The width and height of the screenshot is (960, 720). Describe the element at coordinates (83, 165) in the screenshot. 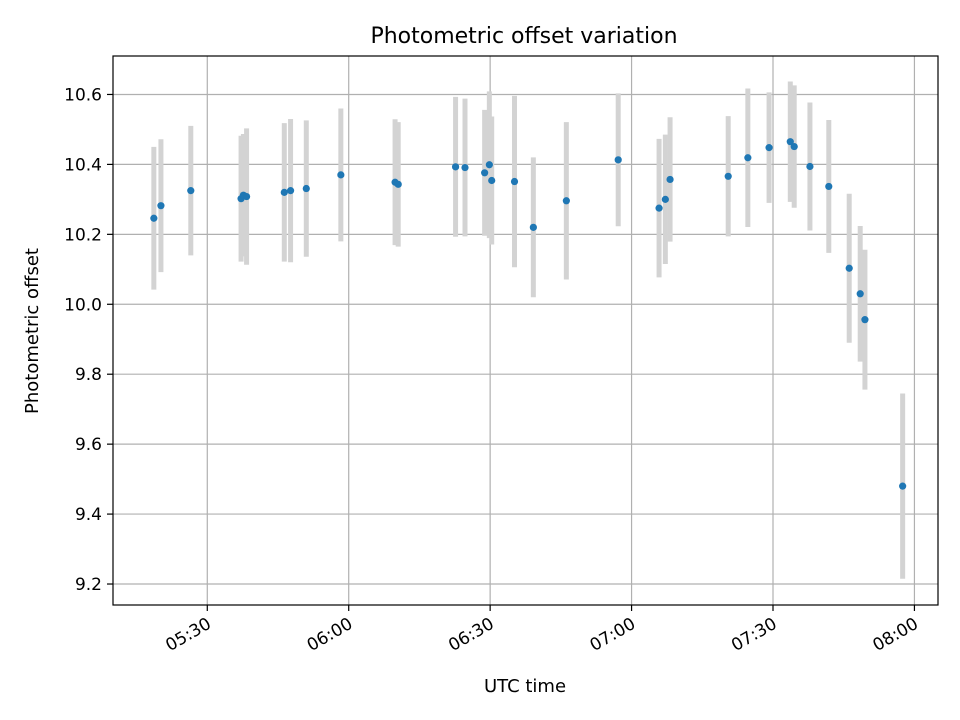

I see `y-tick-label: 10.4` at that location.